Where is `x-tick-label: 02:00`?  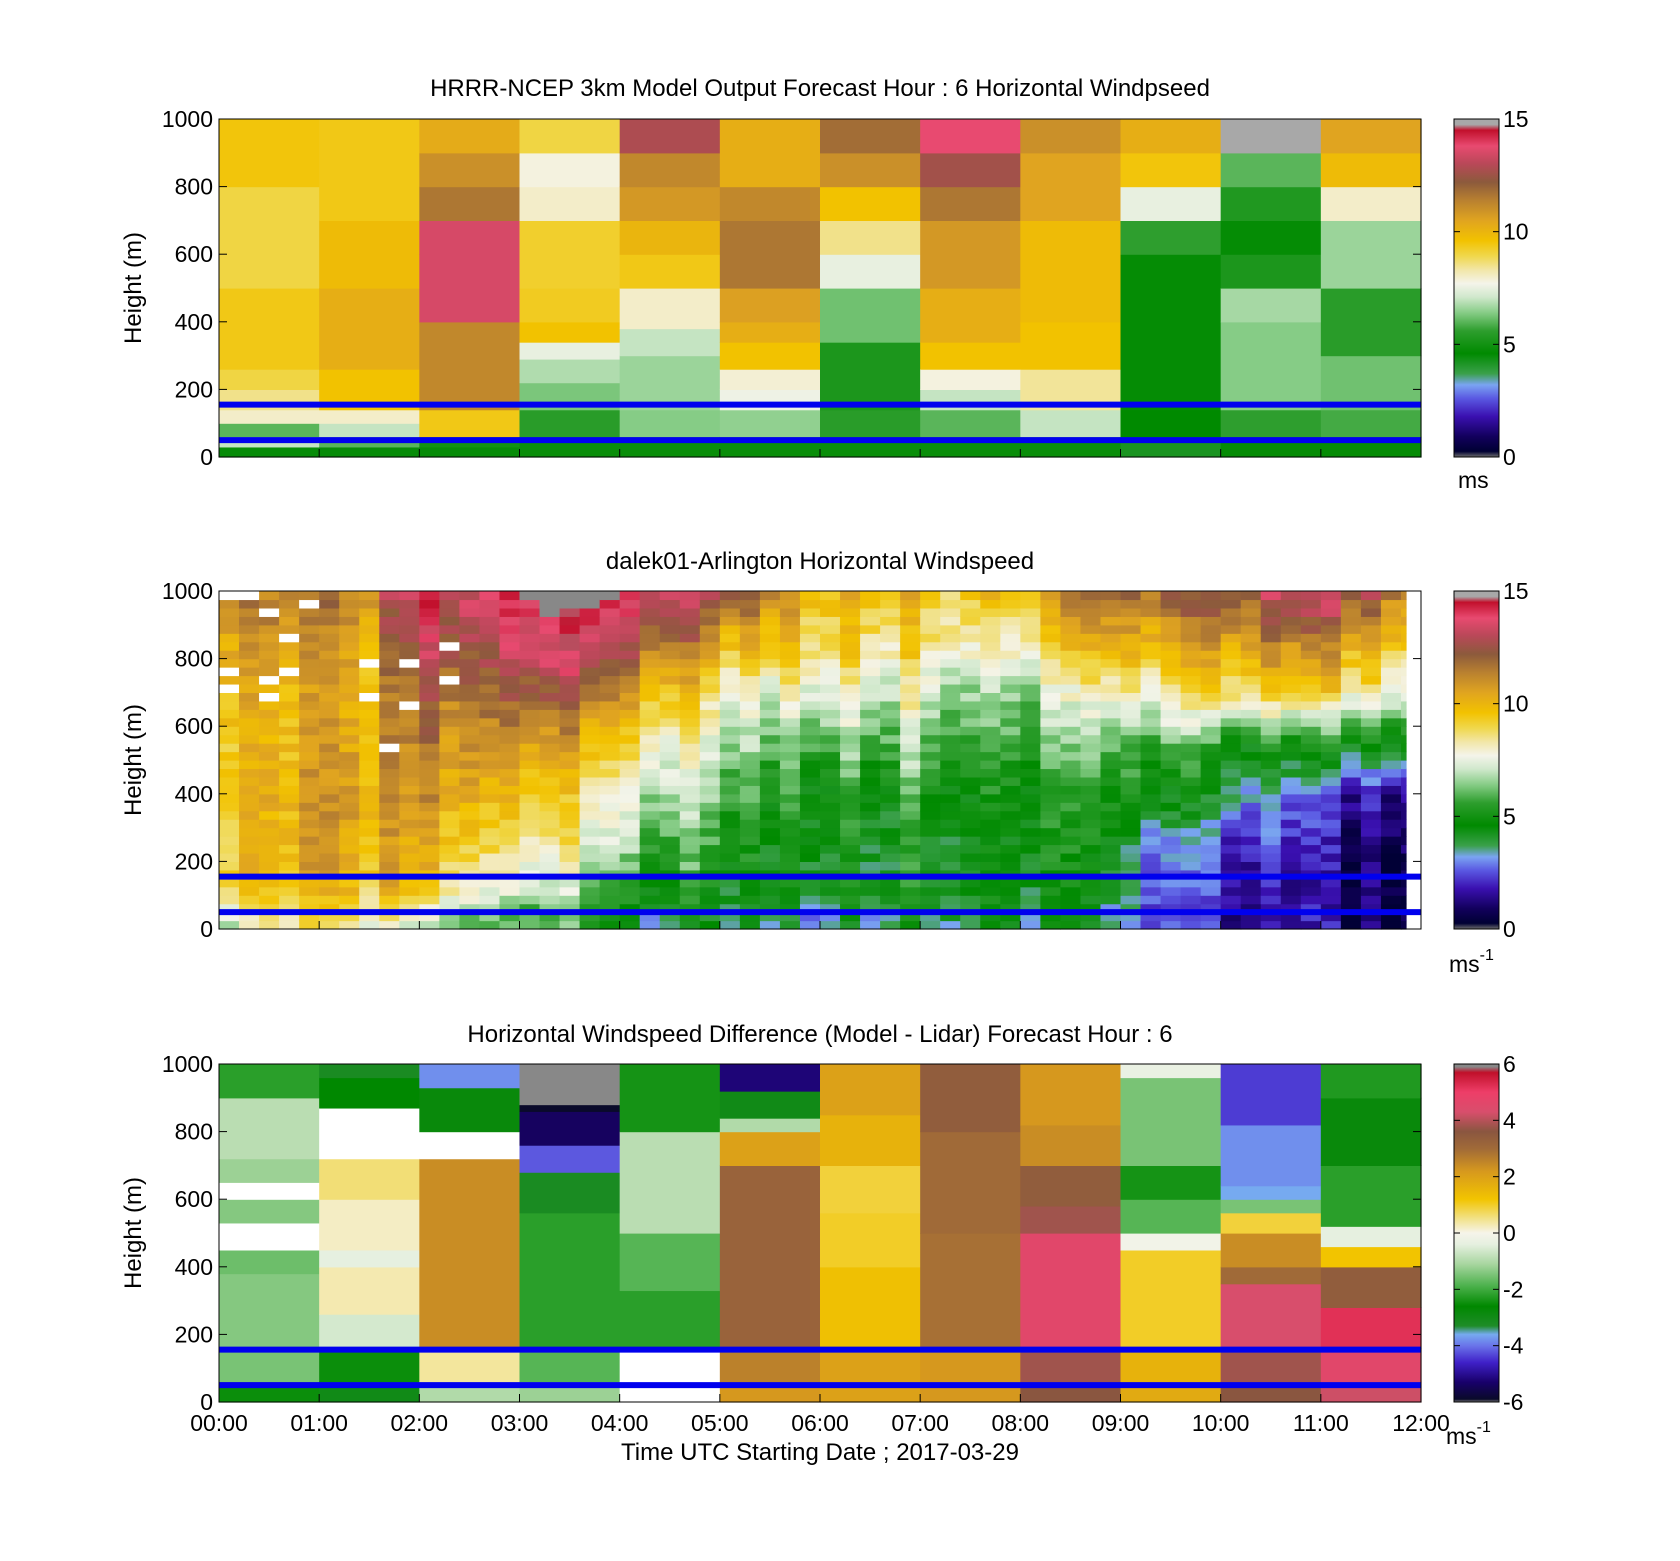 x-tick-label: 02:00 is located at coordinates (420, 1423).